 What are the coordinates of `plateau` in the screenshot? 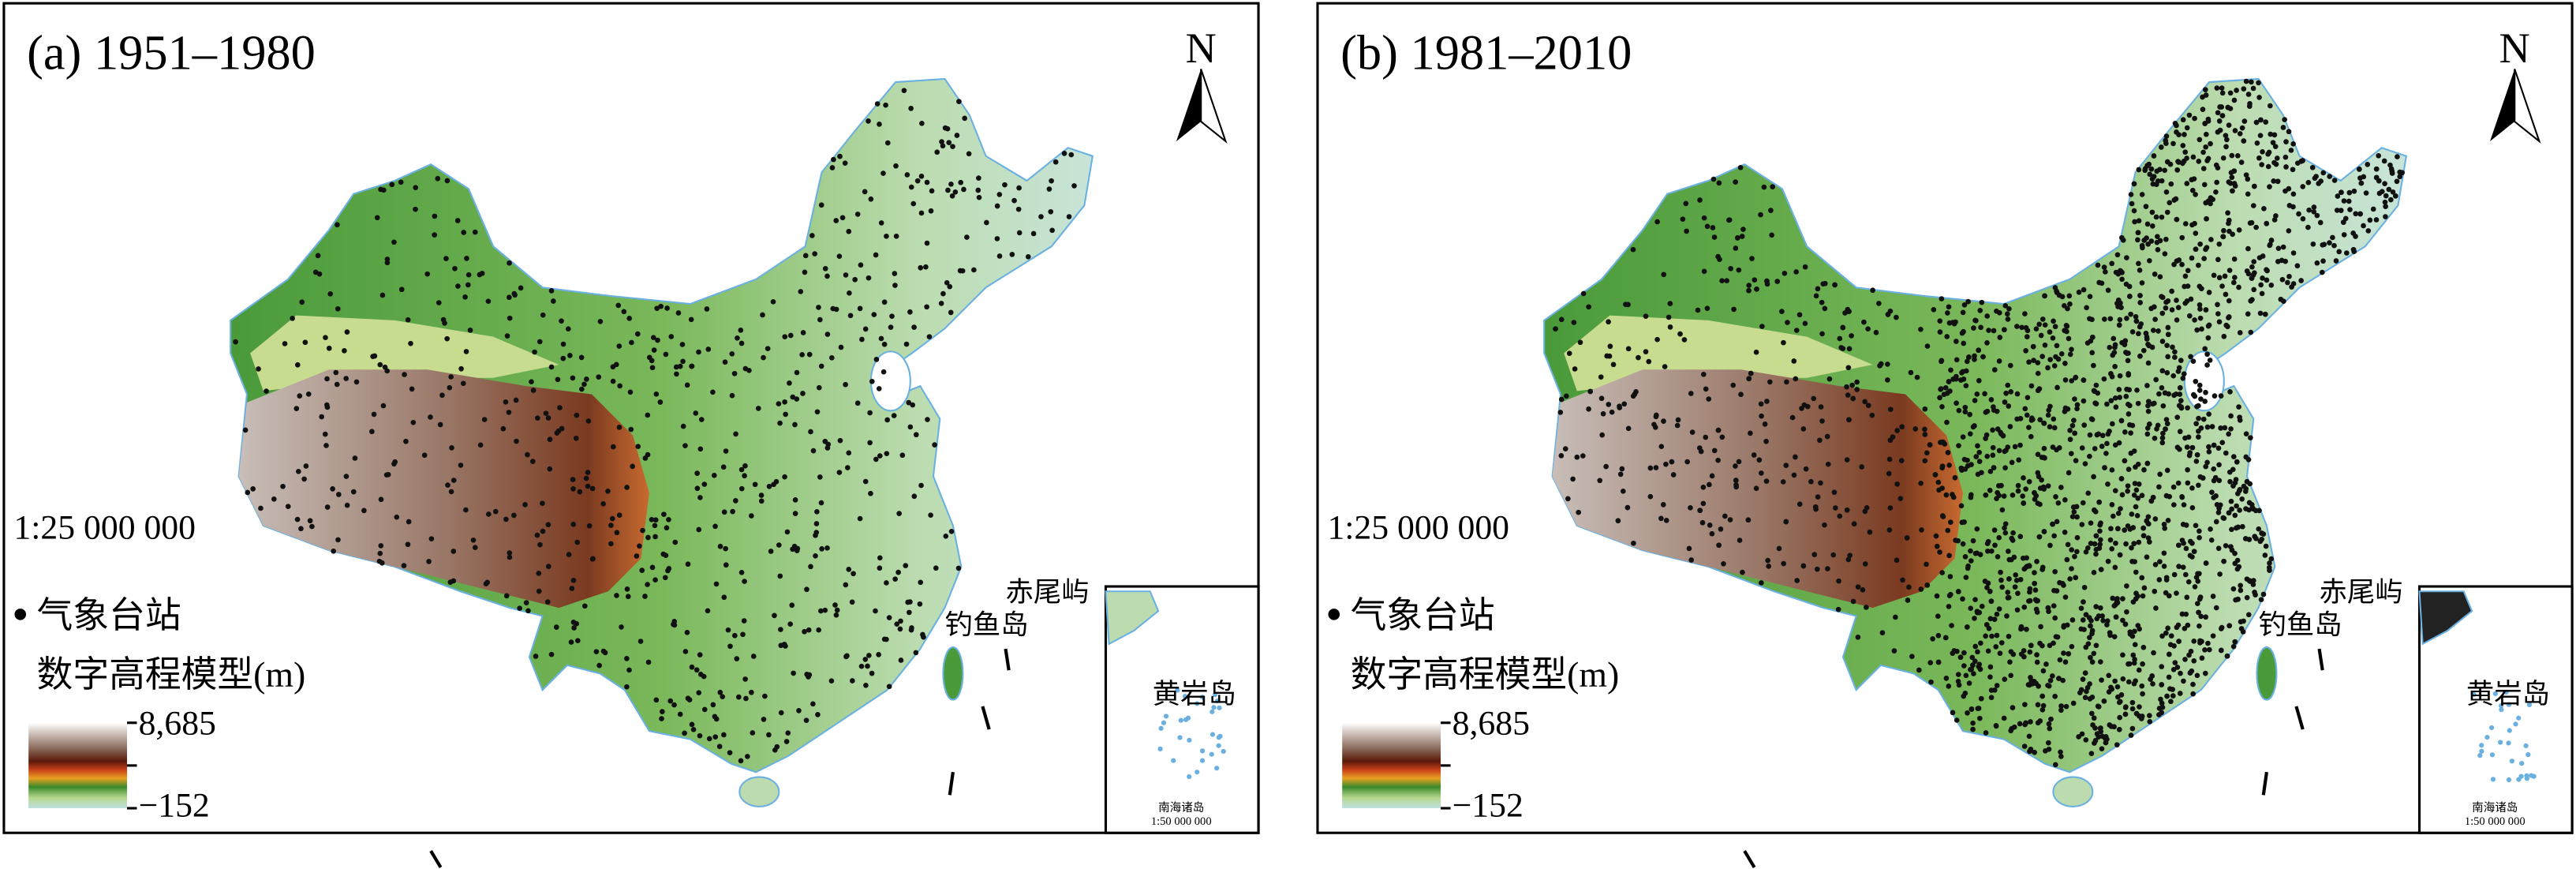 It's located at (444, 489).